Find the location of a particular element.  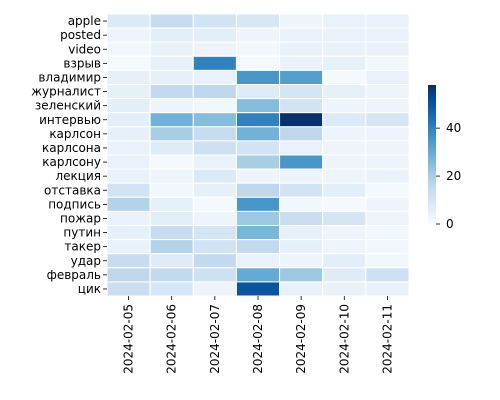

y-tick-label: карлсон is located at coordinates (75, 134).